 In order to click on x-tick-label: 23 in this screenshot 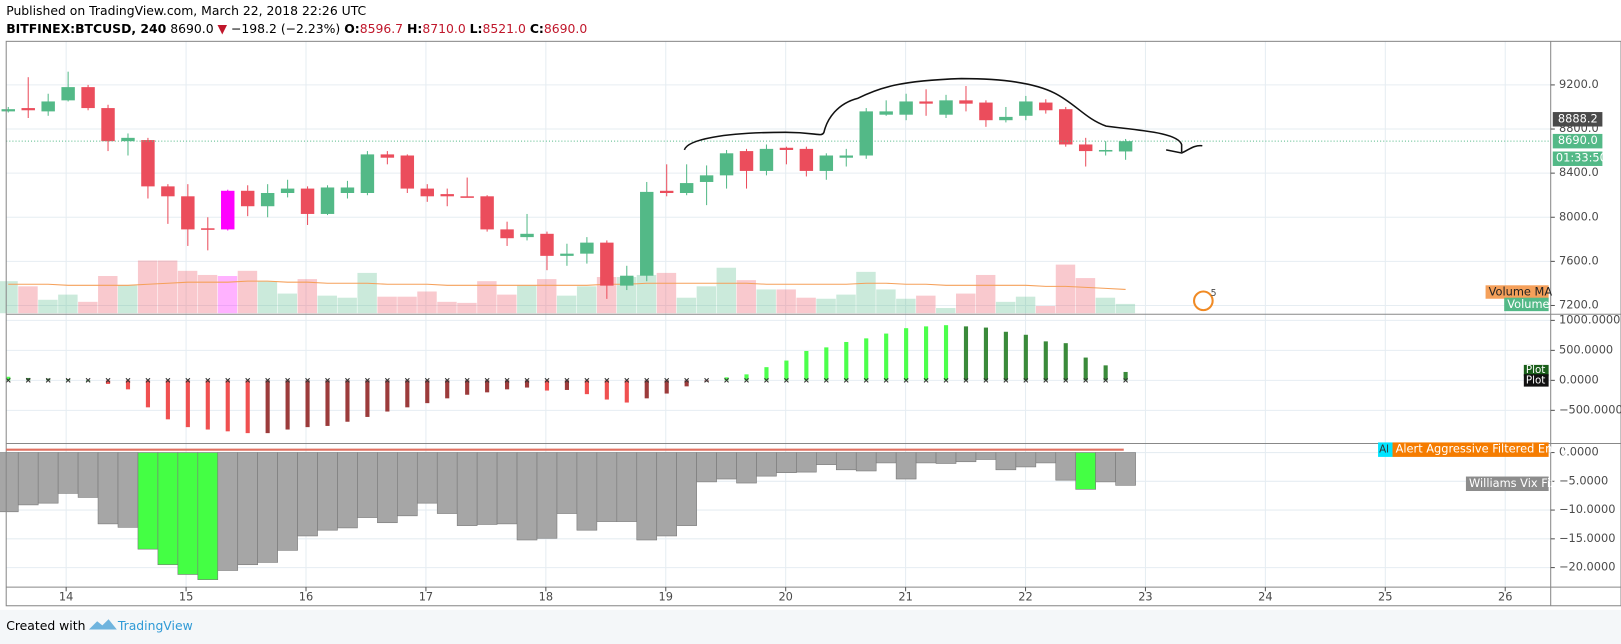, I will do `click(1145, 596)`.